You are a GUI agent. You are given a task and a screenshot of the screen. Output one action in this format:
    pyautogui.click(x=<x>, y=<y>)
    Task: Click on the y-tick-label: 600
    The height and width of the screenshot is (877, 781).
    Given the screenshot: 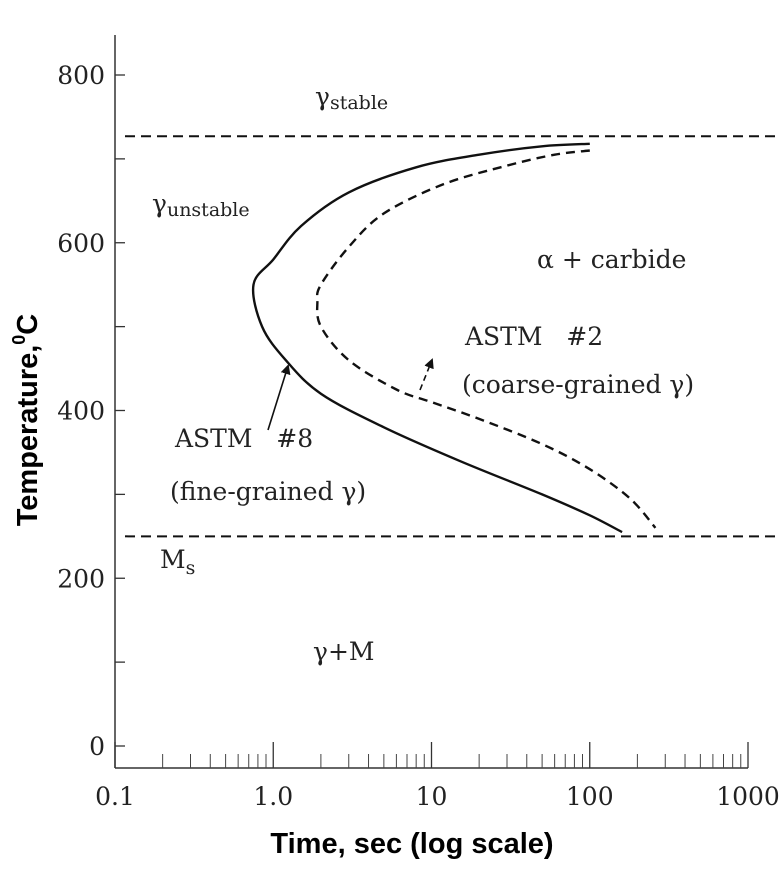 What is the action you would take?
    pyautogui.click(x=81, y=243)
    